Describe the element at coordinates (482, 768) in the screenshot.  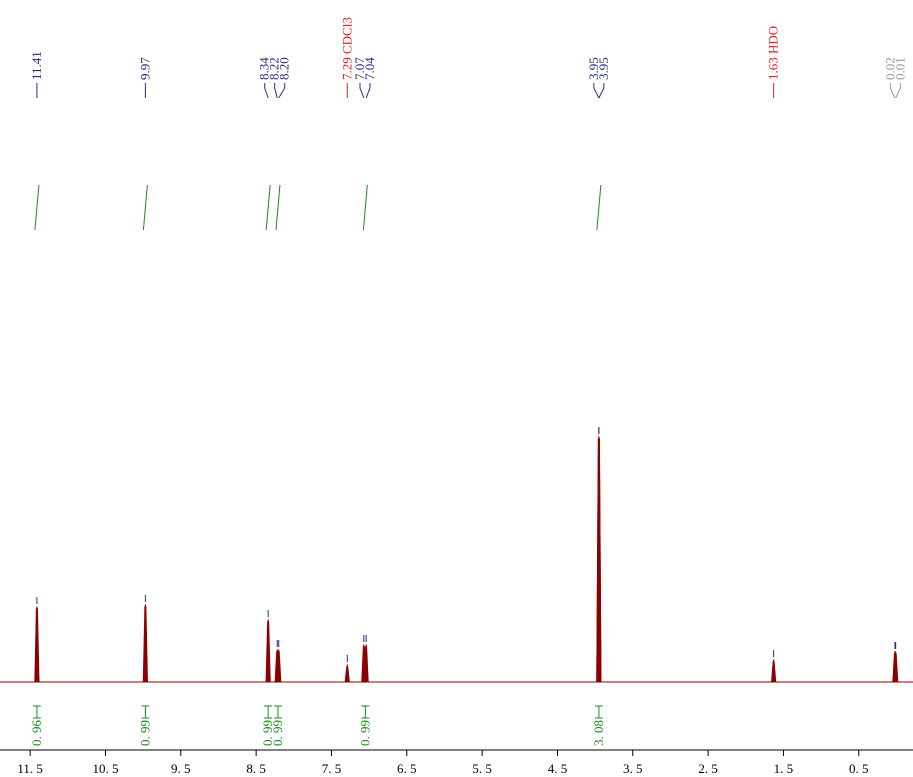
I see `x-tick-label: 5. 5` at that location.